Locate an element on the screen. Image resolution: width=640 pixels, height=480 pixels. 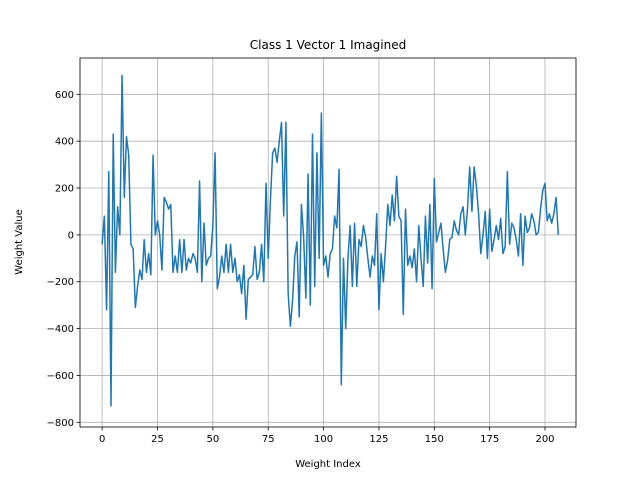
y-tick-label: 0 is located at coordinates (71, 235).